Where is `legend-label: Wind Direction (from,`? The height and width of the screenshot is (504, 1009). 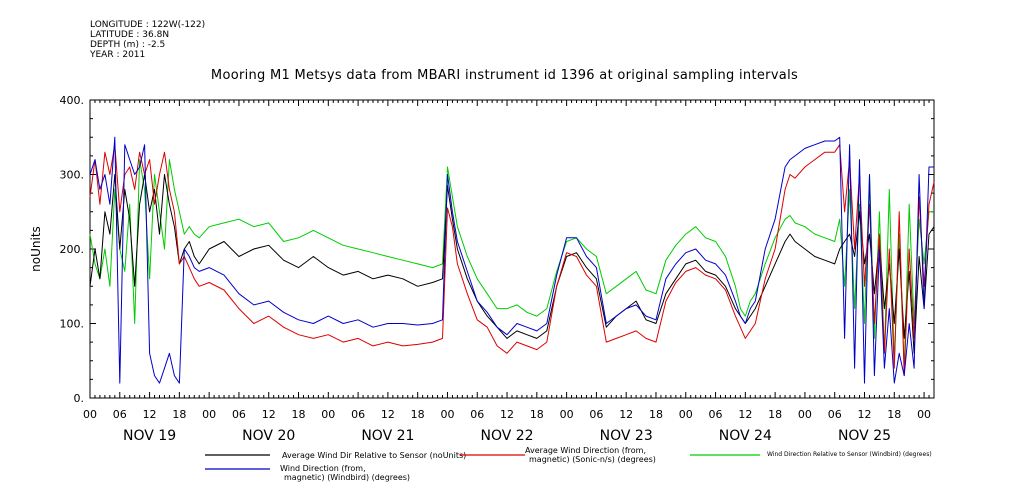
legend-label: Wind Direction (from, is located at coordinates (323, 468).